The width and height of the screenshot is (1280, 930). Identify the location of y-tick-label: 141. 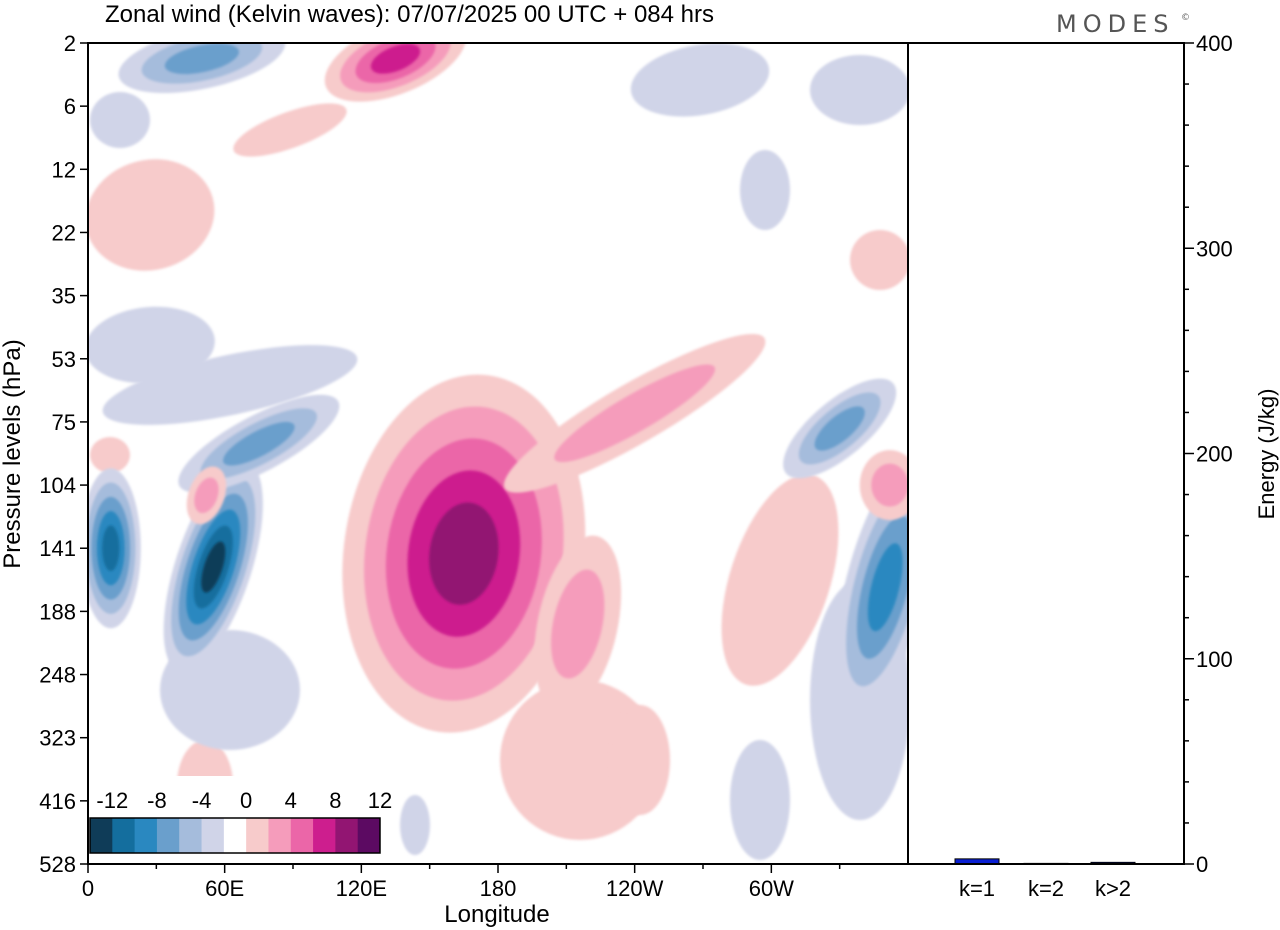
(57, 548).